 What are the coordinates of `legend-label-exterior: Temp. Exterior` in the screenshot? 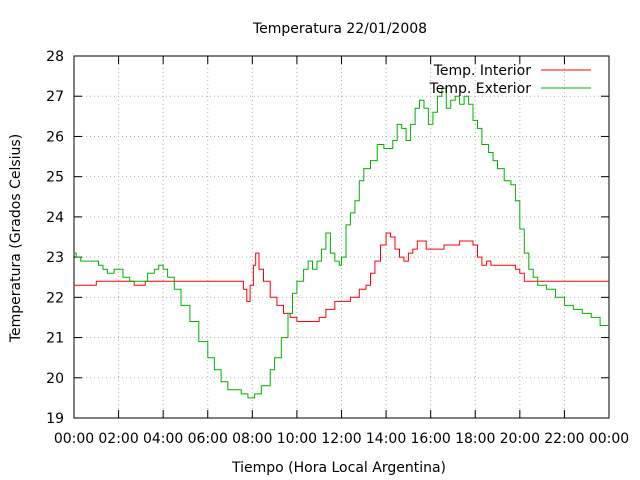 It's located at (480, 89).